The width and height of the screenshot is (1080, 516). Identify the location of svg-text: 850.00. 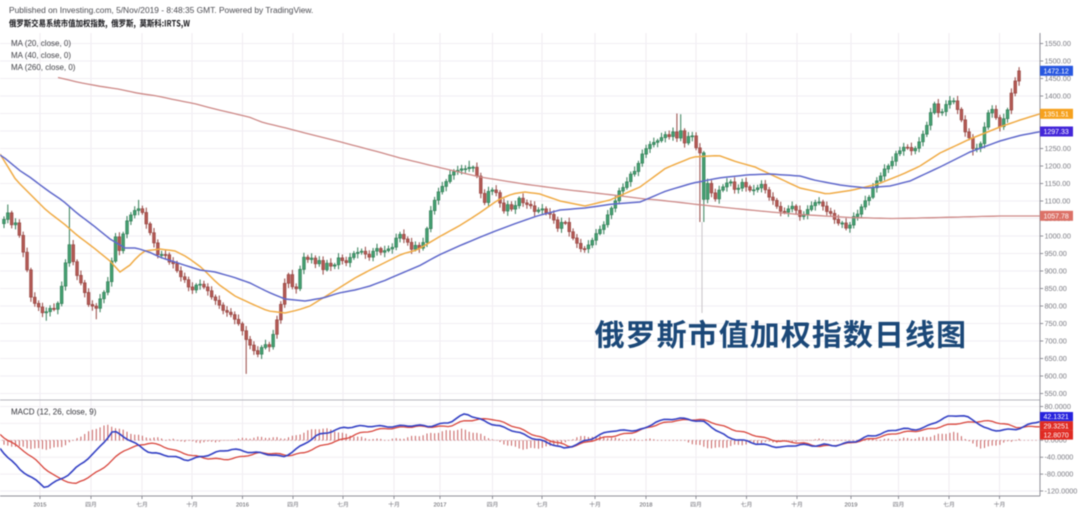
(1056, 288).